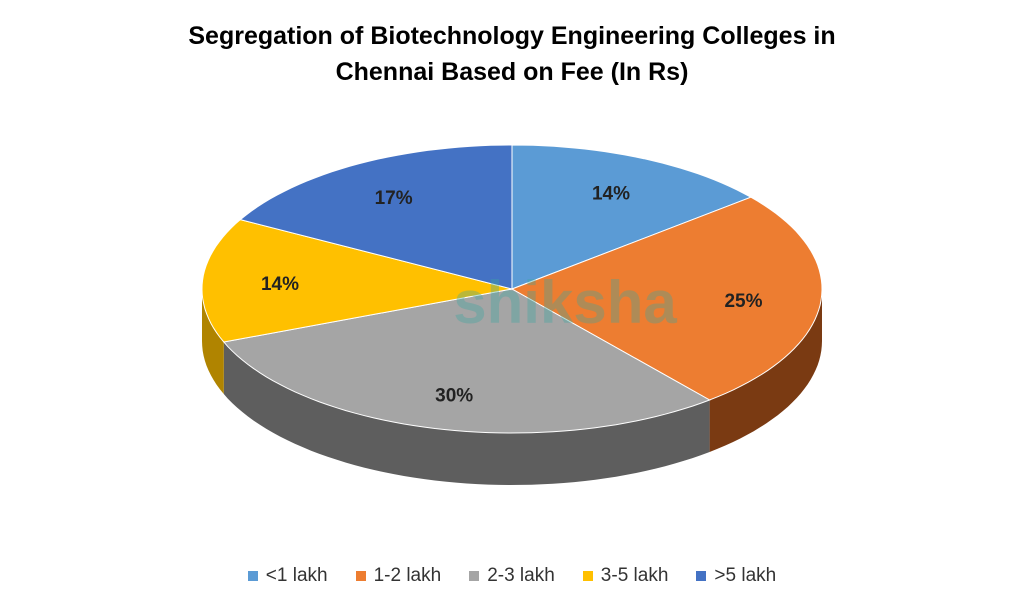  I want to click on data-label: 30%, so click(454, 396).